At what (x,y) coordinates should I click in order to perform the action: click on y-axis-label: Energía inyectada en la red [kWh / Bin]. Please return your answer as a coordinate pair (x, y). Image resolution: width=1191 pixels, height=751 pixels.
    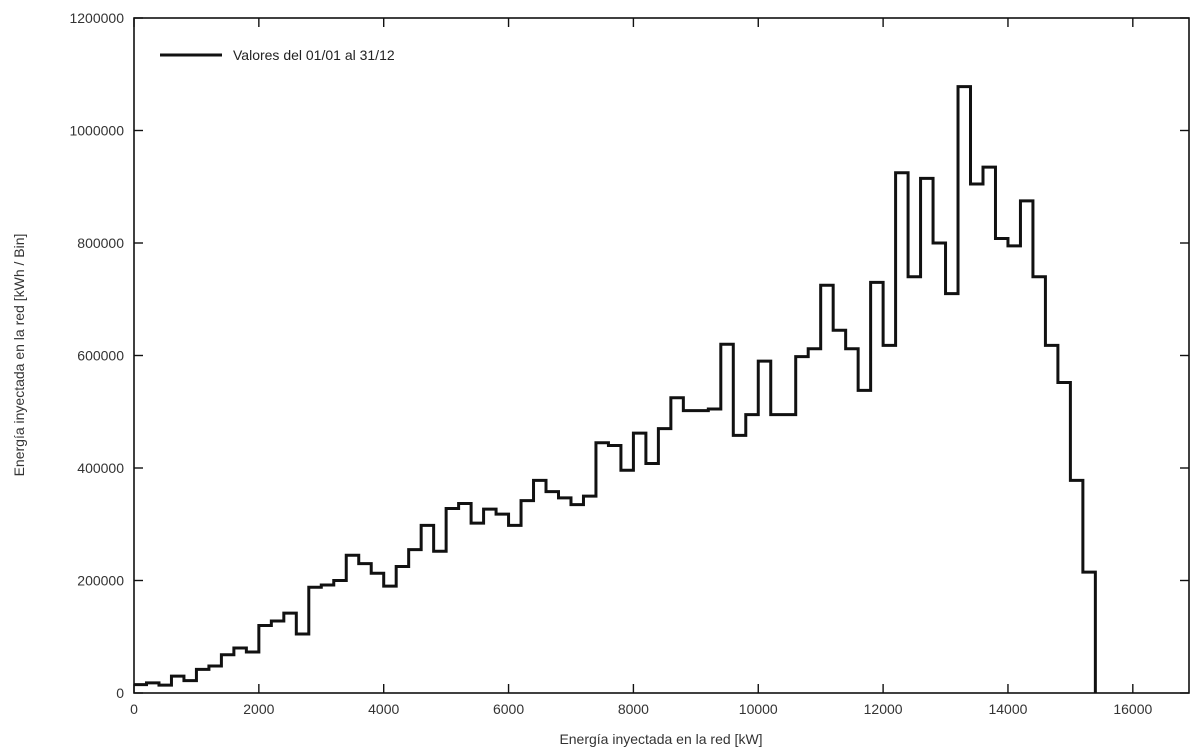
    Looking at the image, I should click on (19, 355).